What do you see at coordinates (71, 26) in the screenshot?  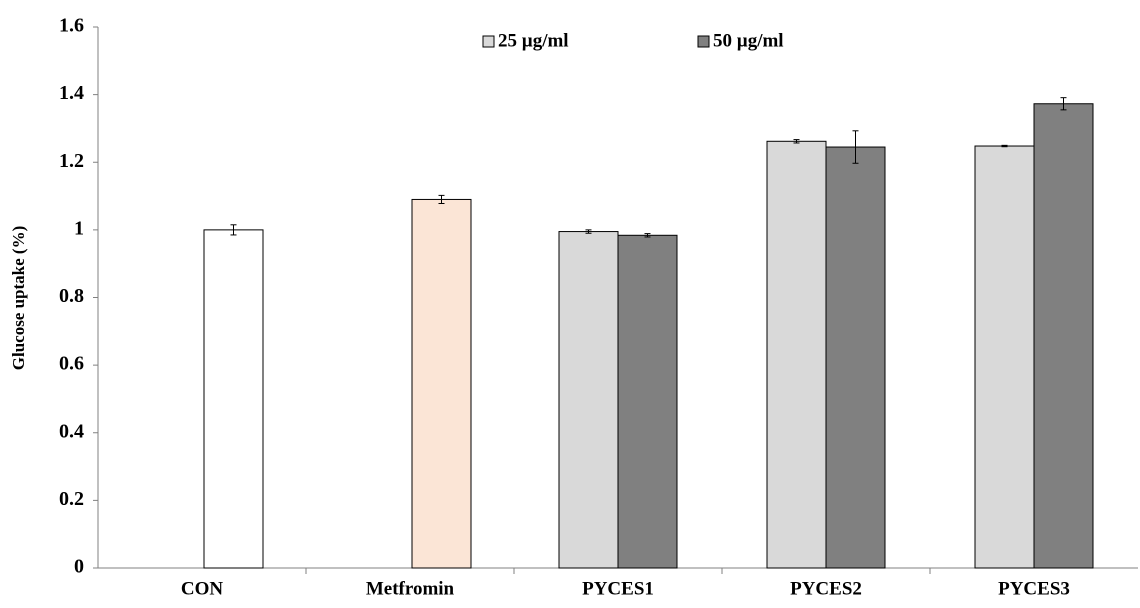 I see `y-tick-label: 1.6` at bounding box center [71, 26].